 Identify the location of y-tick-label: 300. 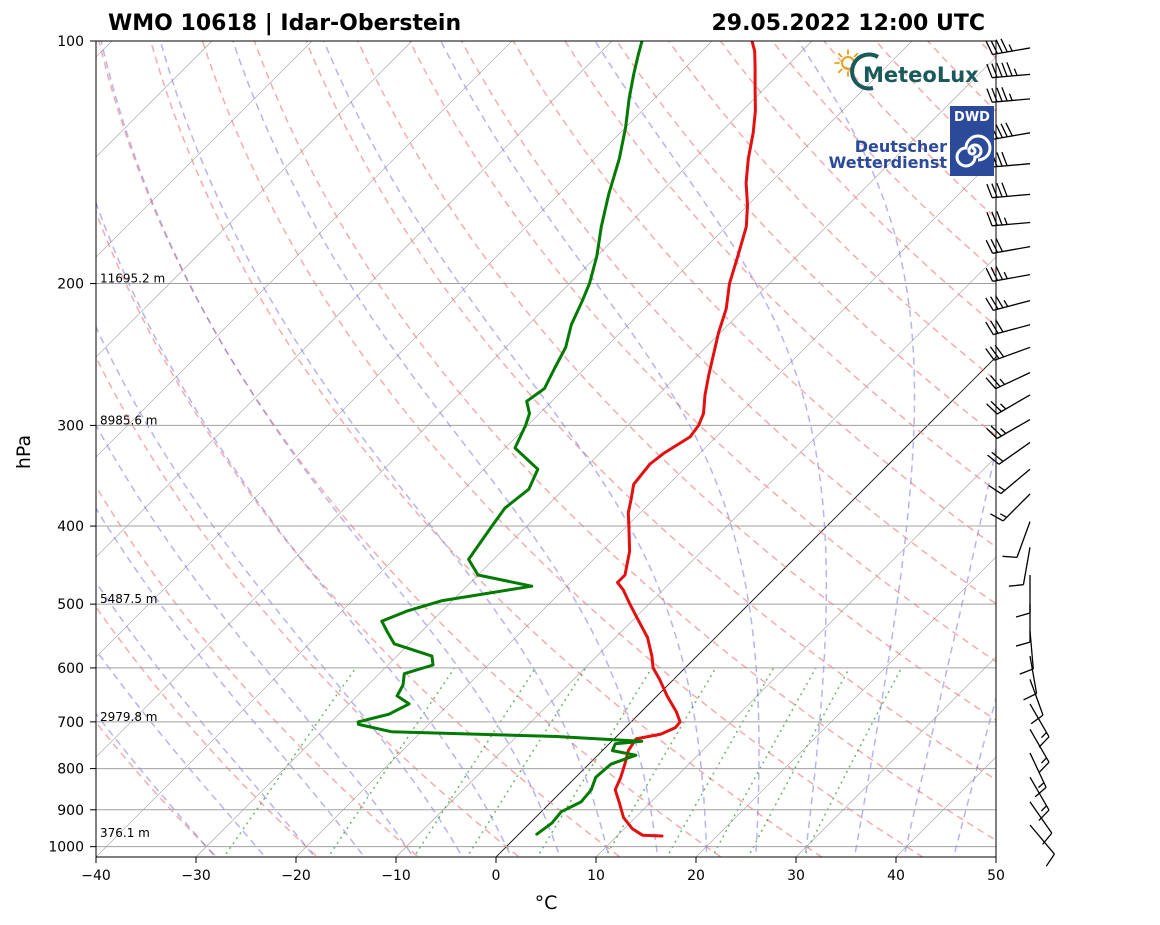
(70, 426).